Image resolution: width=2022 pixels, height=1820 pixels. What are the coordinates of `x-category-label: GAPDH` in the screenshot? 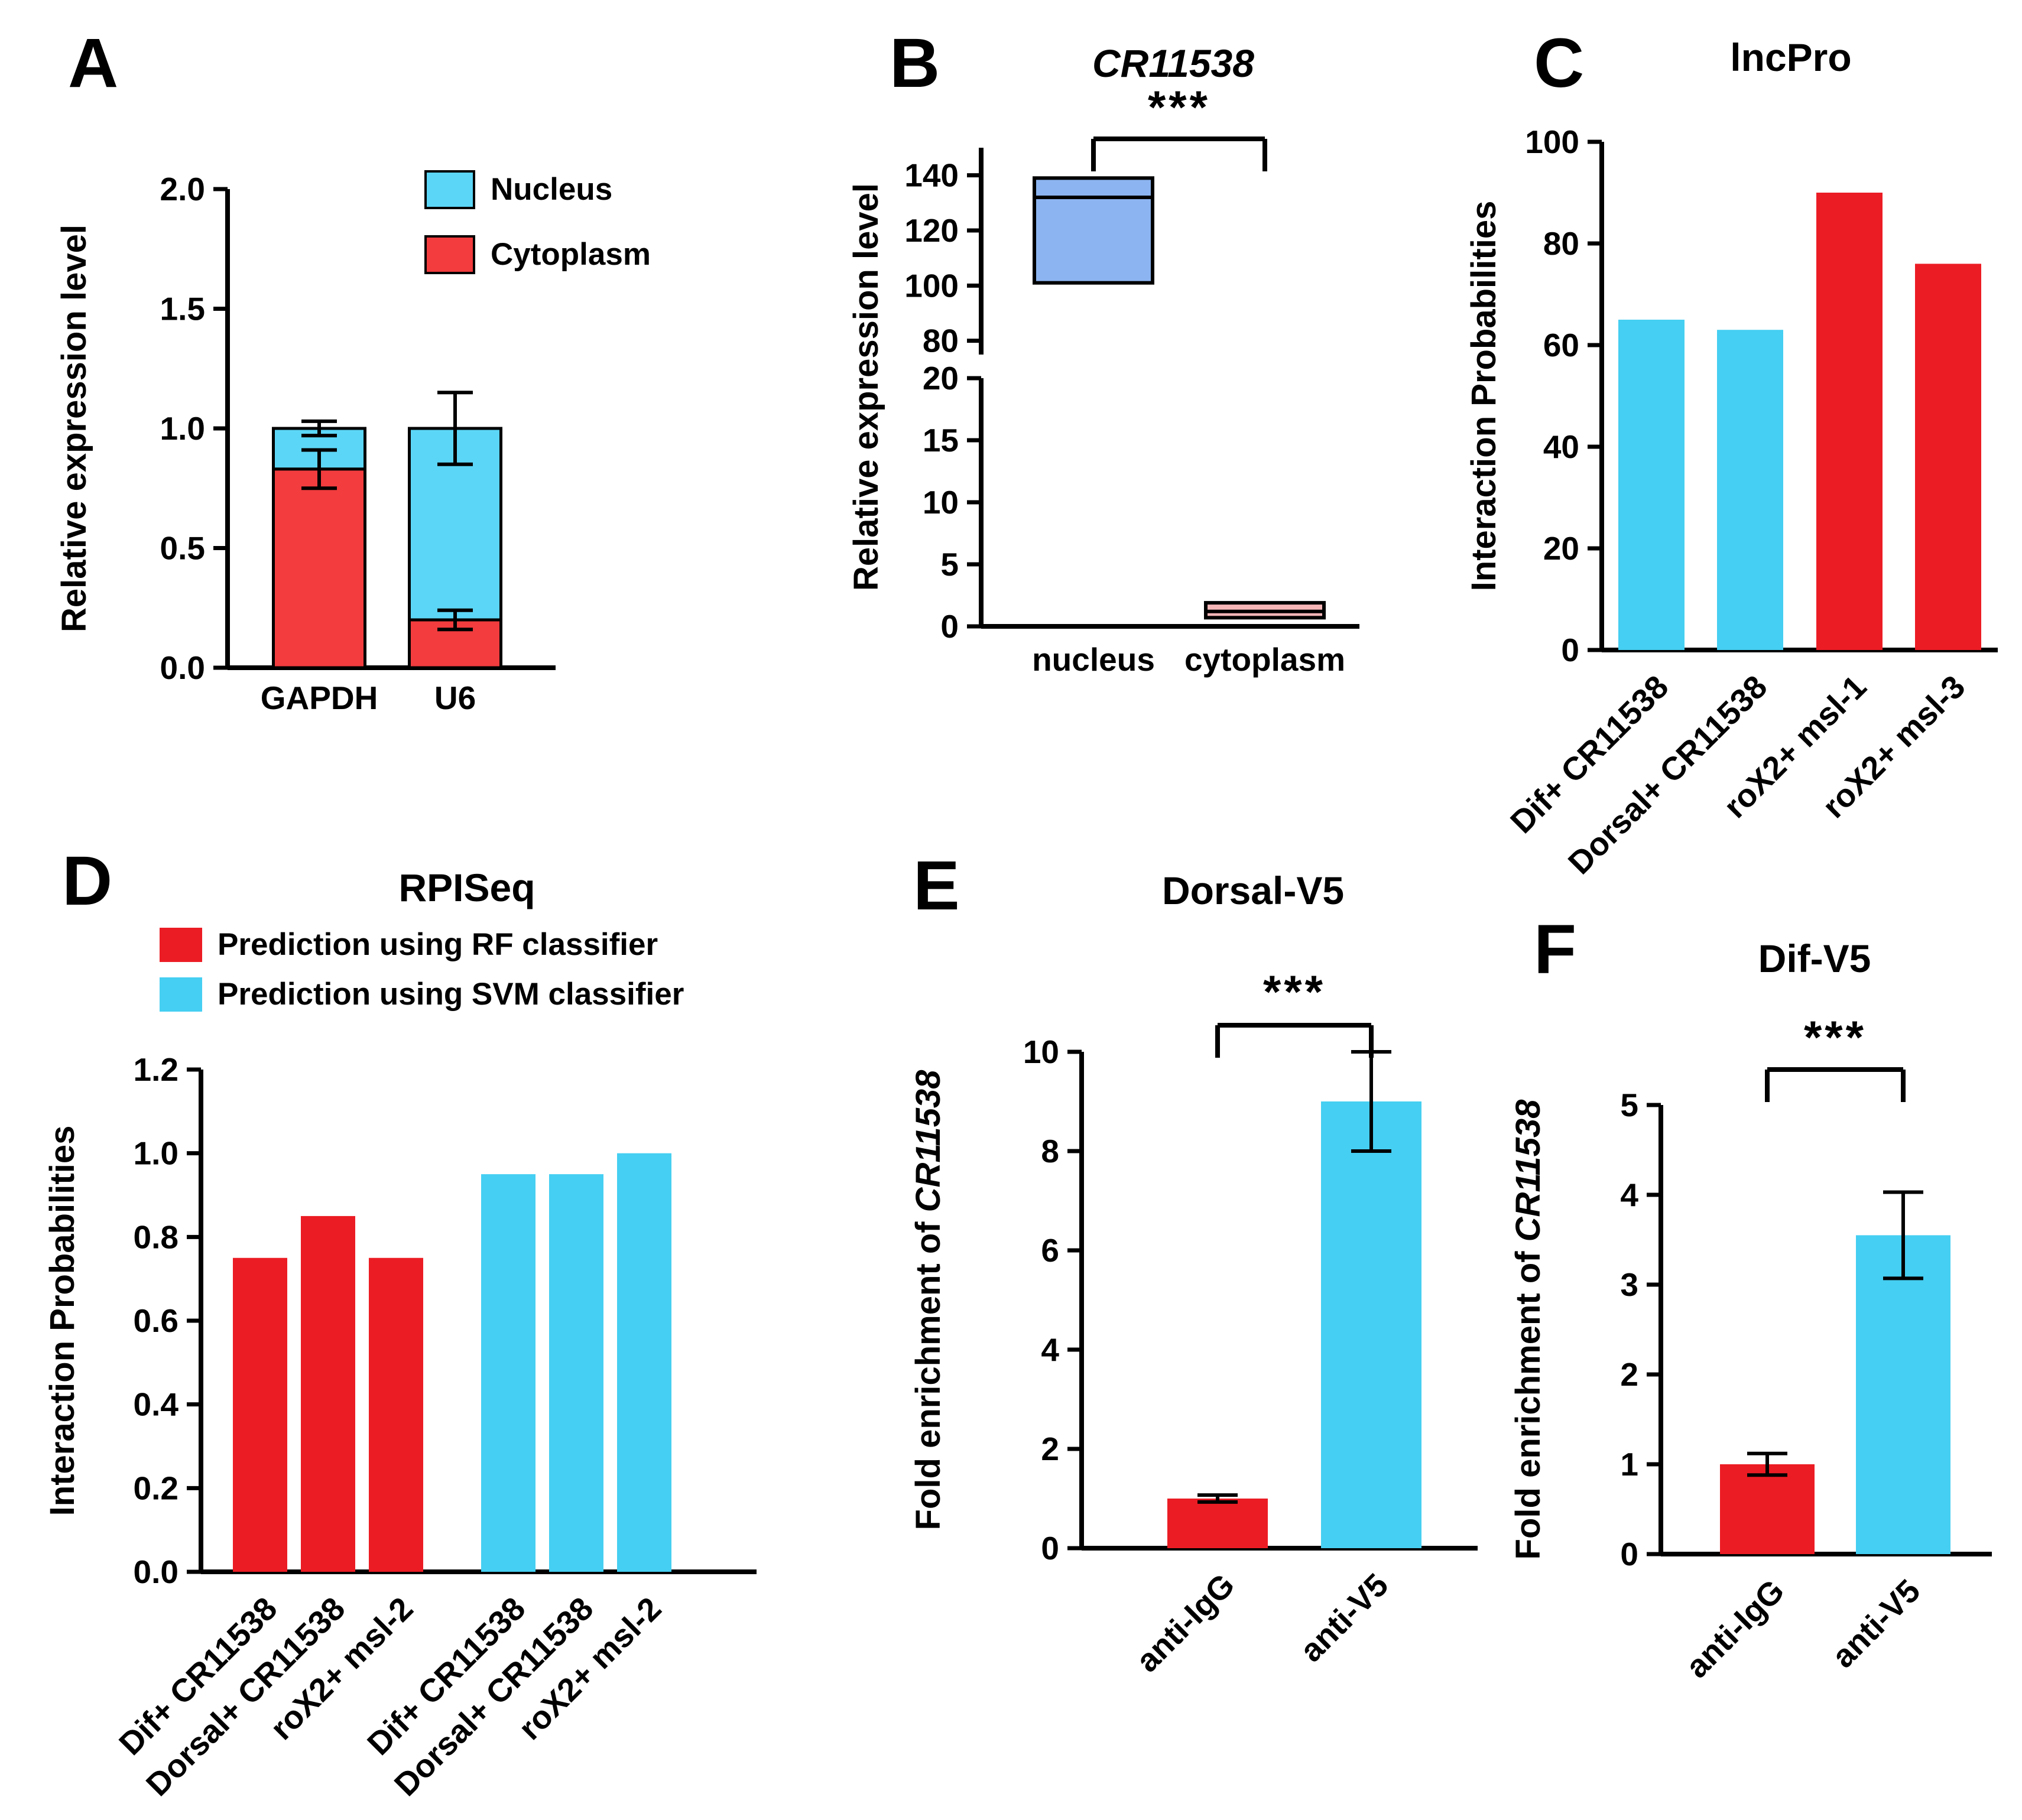 It's located at (319, 698).